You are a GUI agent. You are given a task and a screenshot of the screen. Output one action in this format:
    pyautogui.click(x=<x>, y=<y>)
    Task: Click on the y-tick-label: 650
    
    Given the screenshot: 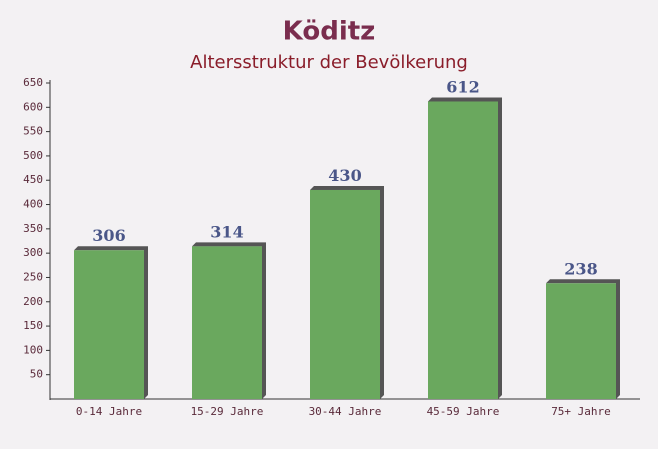 What is the action you would take?
    pyautogui.click(x=33, y=82)
    